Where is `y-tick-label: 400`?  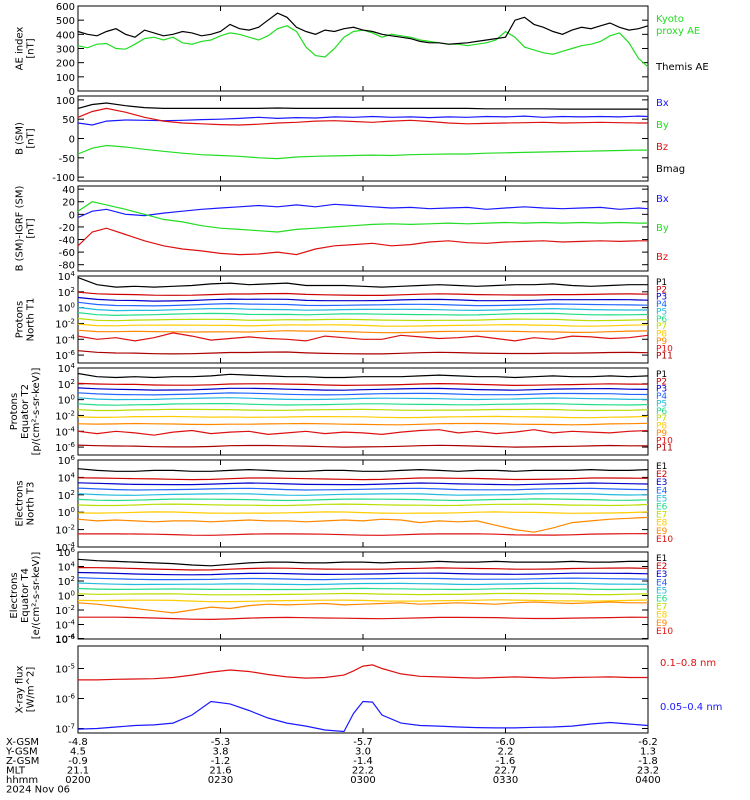
y-tick-label: 400 is located at coordinates (65, 35).